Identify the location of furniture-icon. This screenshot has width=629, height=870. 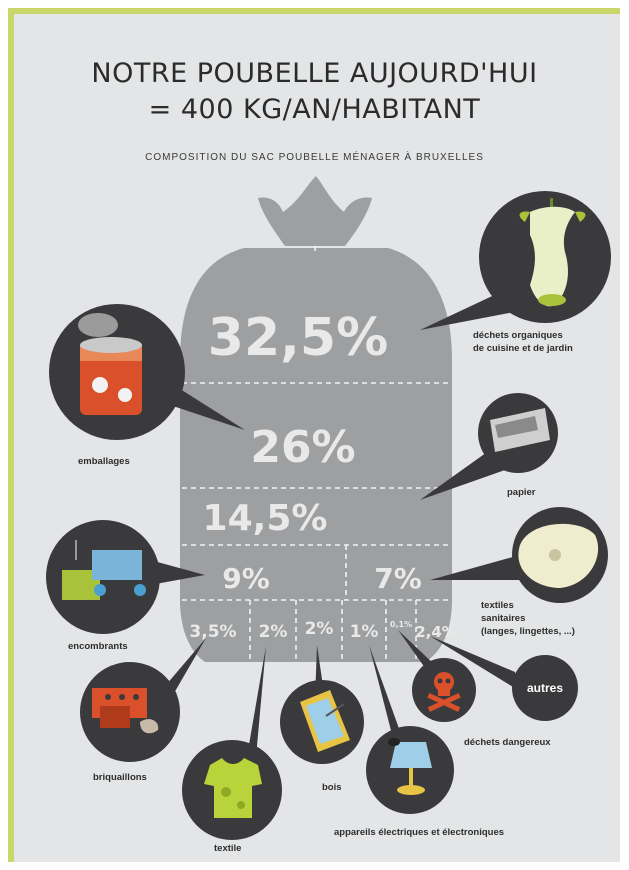
(104, 570).